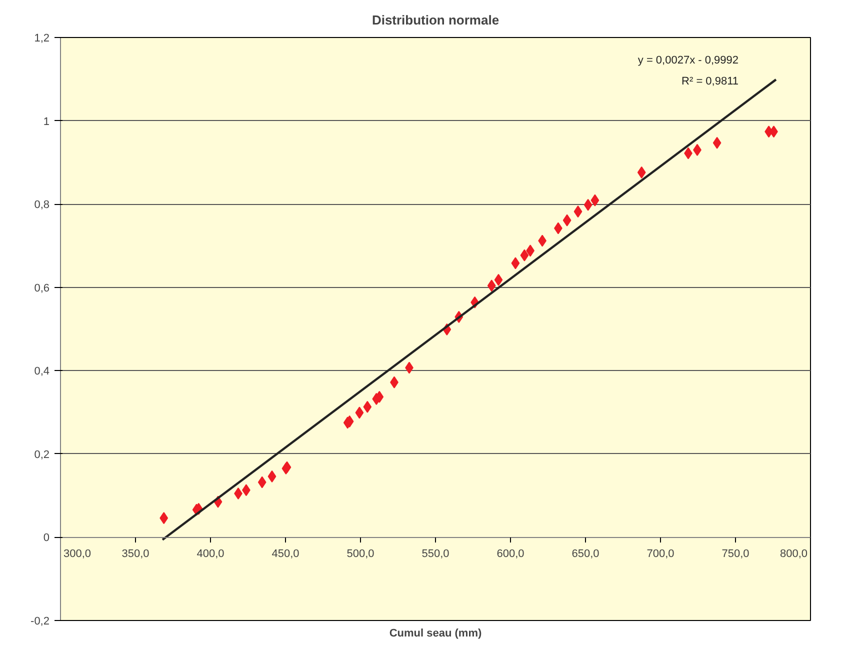 The height and width of the screenshot is (666, 848). Describe the element at coordinates (40, 622) in the screenshot. I see `y-tick-label: -0,2` at that location.